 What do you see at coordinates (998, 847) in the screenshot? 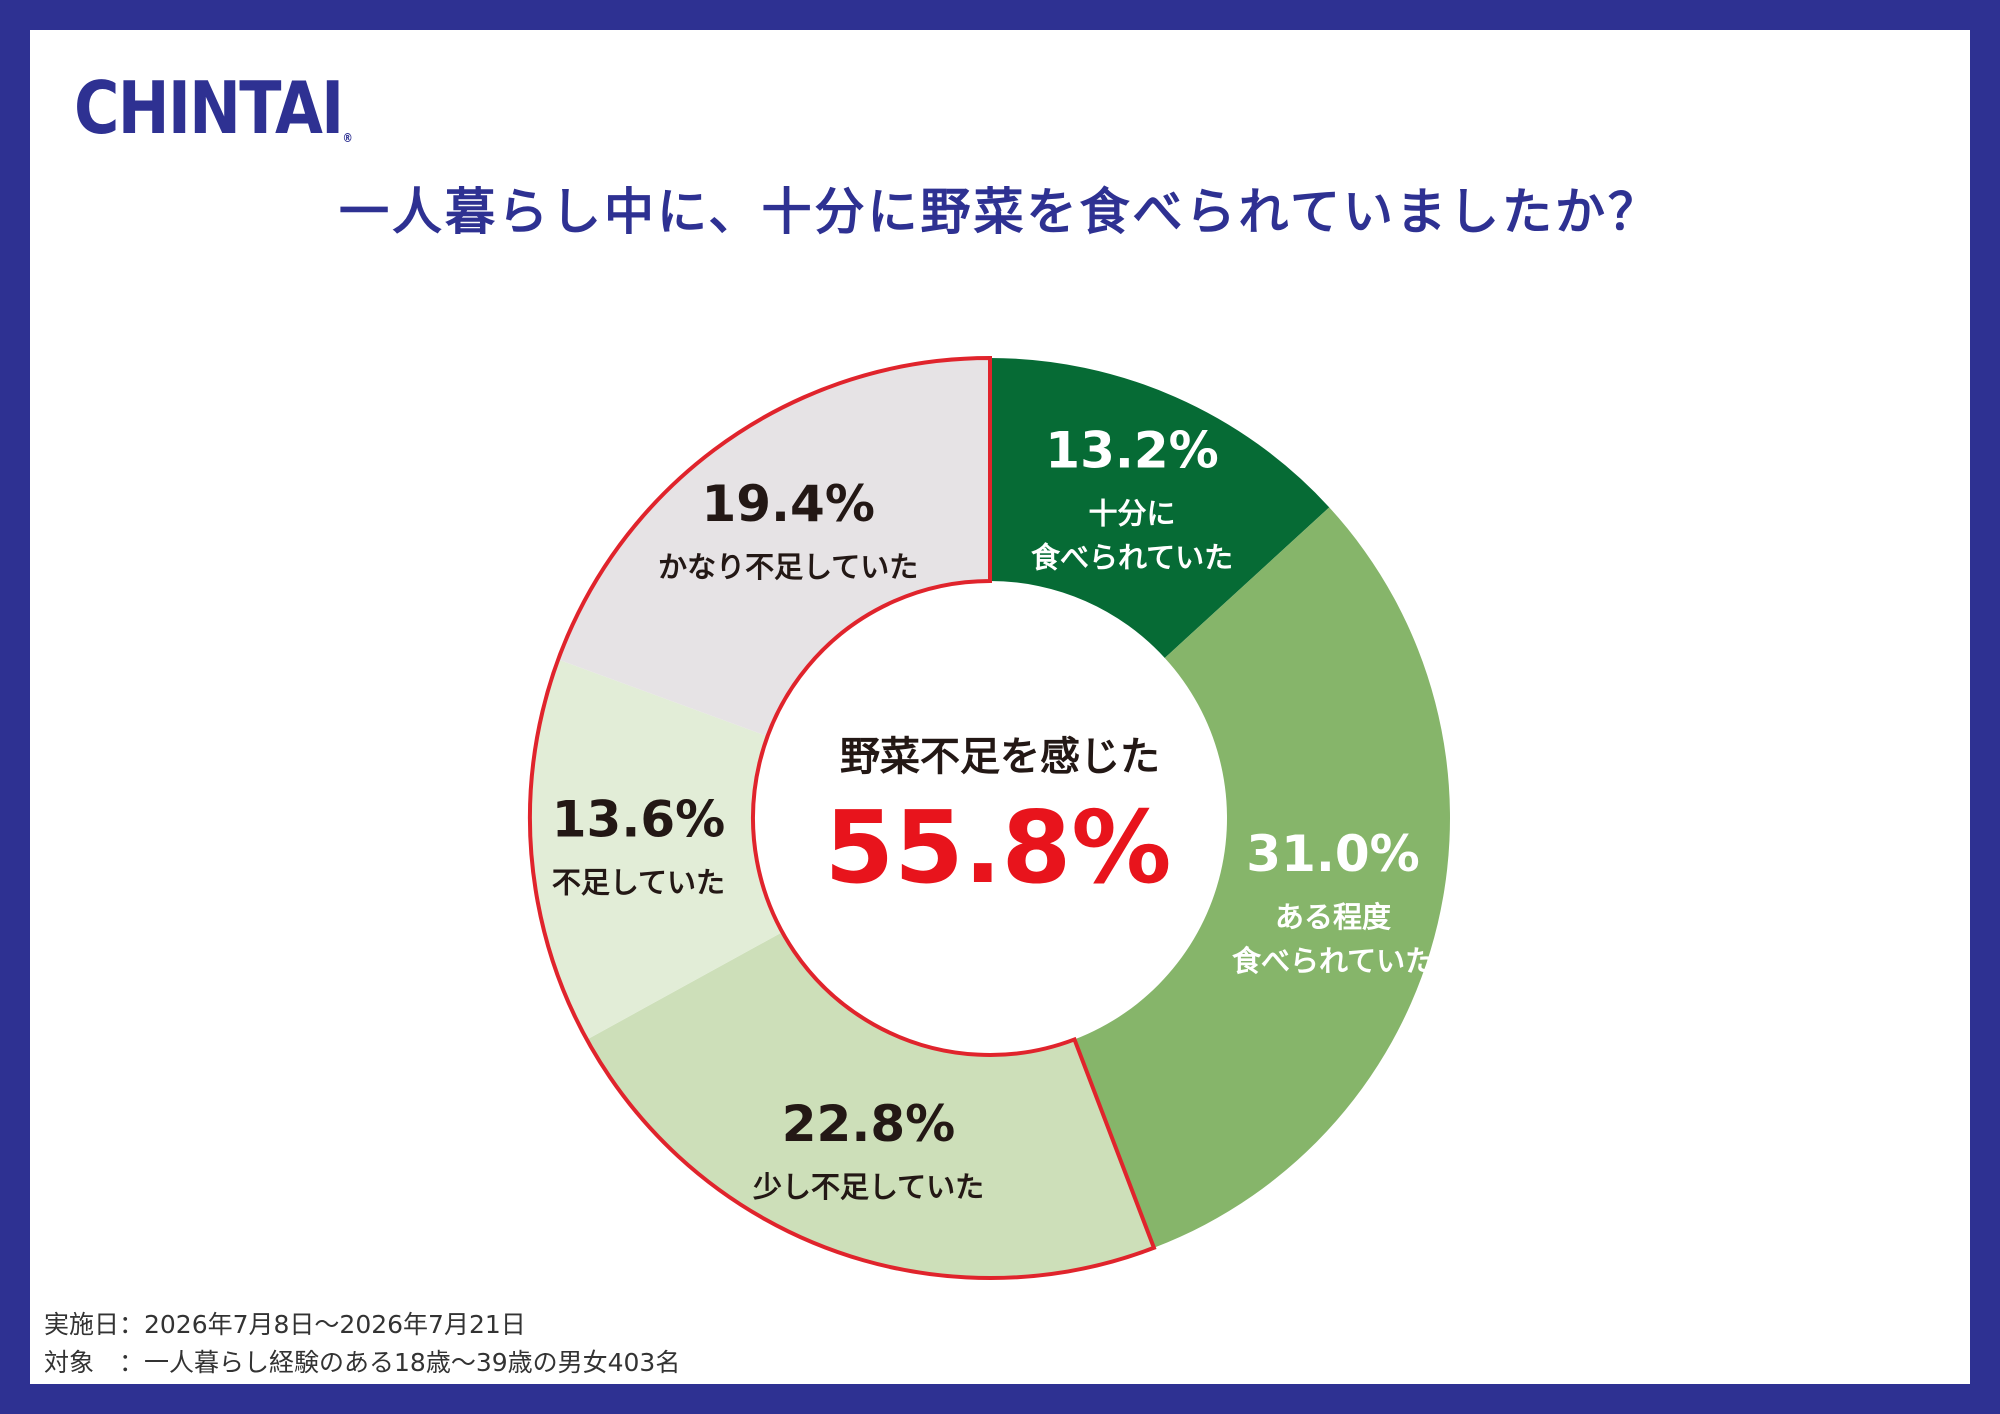
I see `center-total-value: 55.8%` at bounding box center [998, 847].